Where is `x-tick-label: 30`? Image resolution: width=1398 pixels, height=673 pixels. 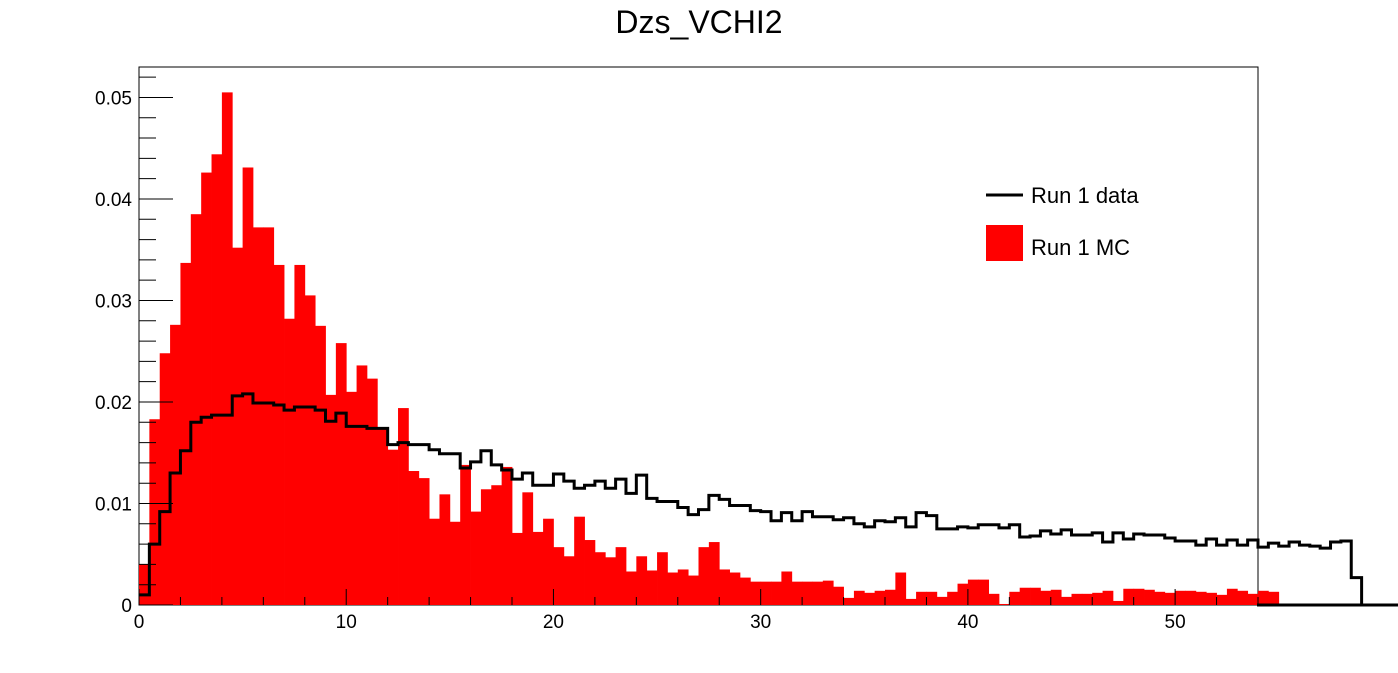 x-tick-label: 30 is located at coordinates (760, 622).